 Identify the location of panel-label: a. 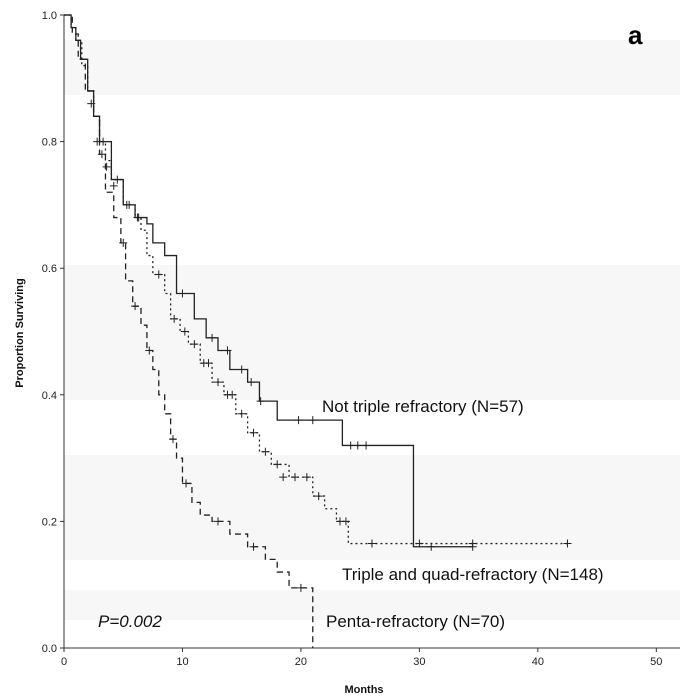
(635, 35).